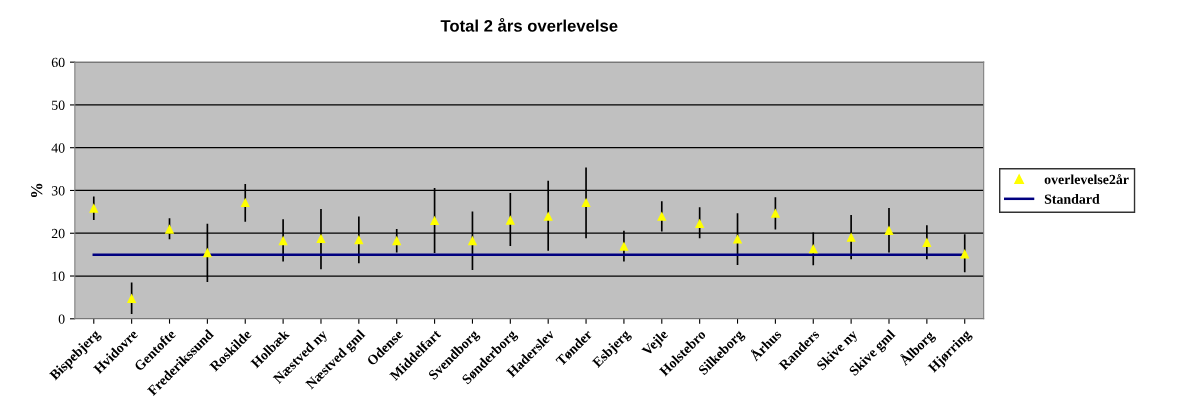  What do you see at coordinates (1072, 199) in the screenshot?
I see `legend-label: Standard` at bounding box center [1072, 199].